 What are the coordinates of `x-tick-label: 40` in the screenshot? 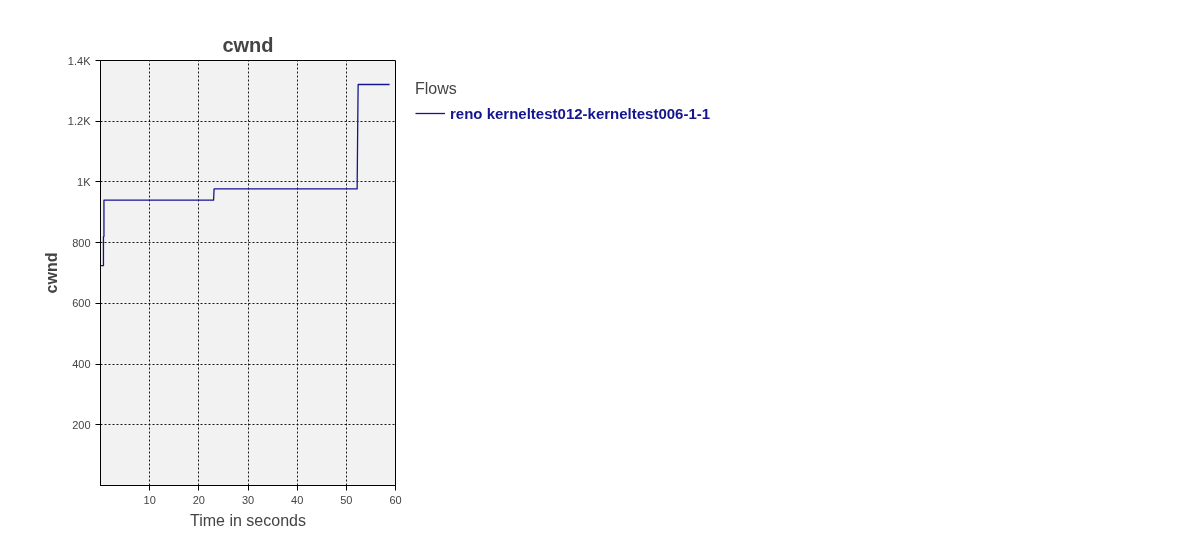 It's located at (297, 499).